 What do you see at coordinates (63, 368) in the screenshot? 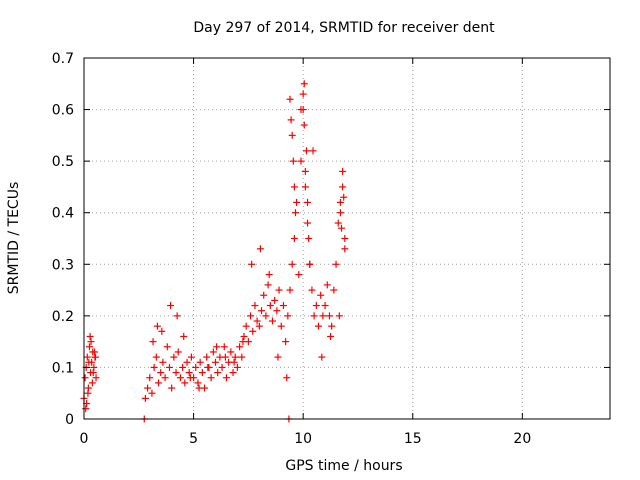
I see `y-tick-label: 0.1` at bounding box center [63, 368].